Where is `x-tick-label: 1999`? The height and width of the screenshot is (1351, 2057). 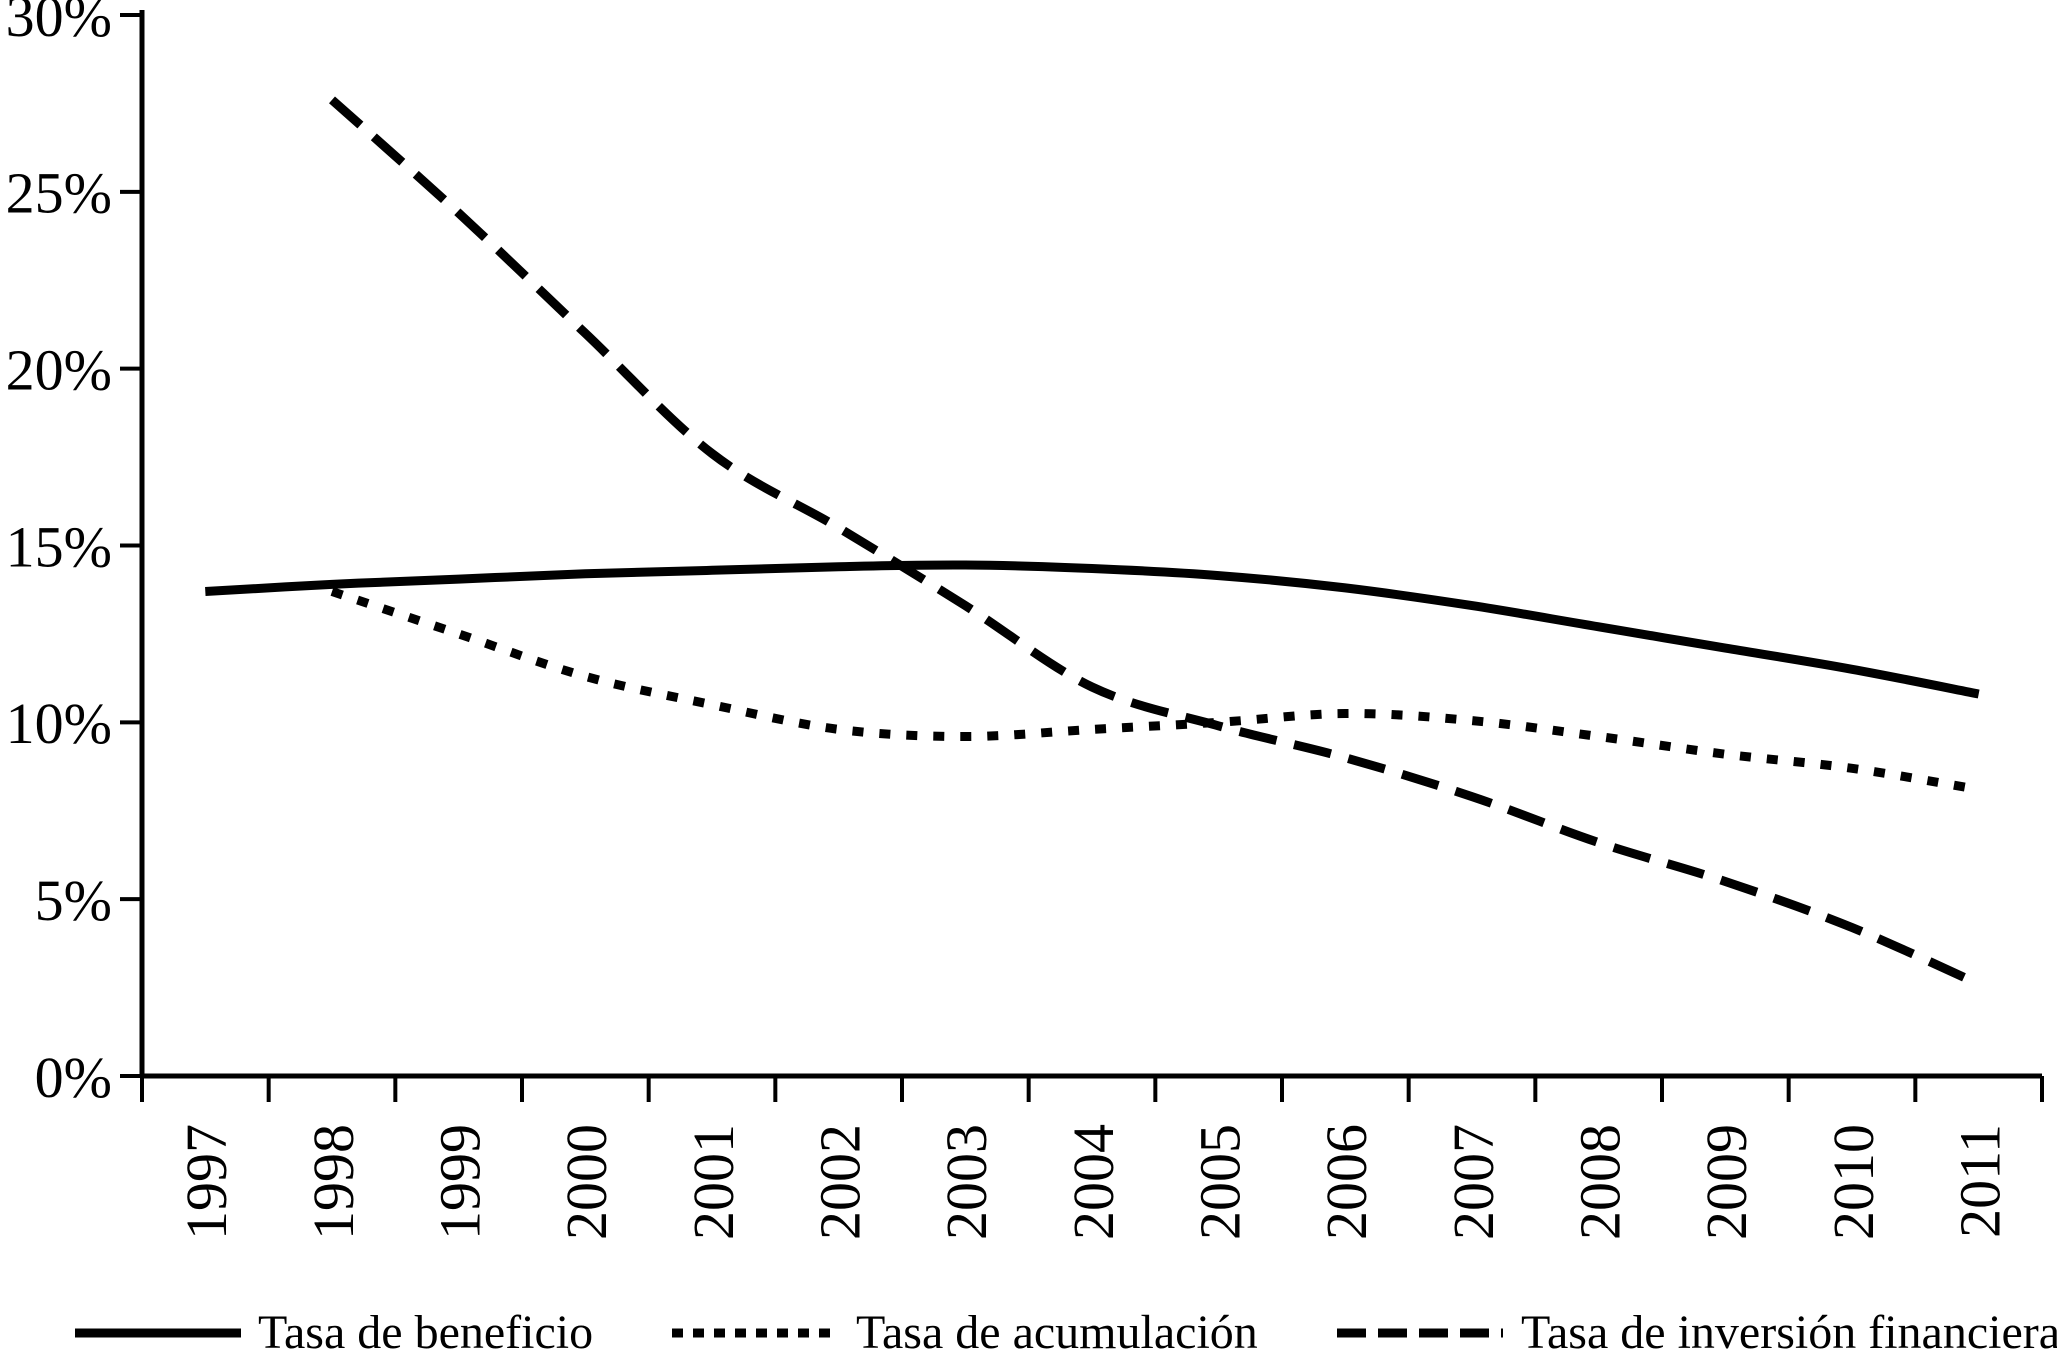 x-tick-label: 1999 is located at coordinates (460, 1182).